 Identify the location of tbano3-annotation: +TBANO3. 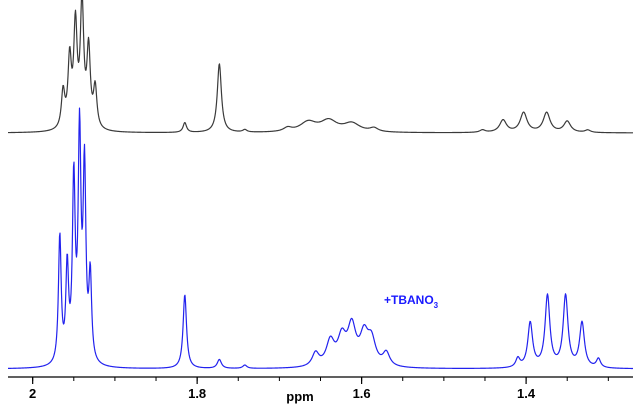
(411, 301).